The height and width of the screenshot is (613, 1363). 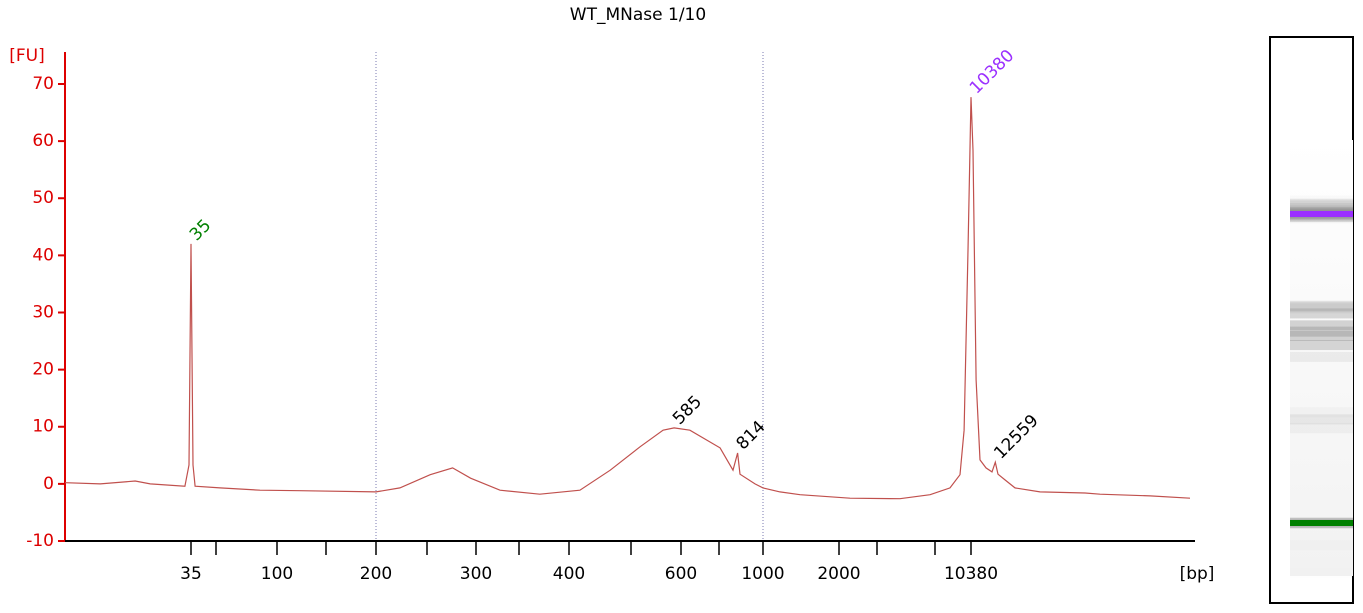 I want to click on x-tick-label: 300, so click(x=476, y=574).